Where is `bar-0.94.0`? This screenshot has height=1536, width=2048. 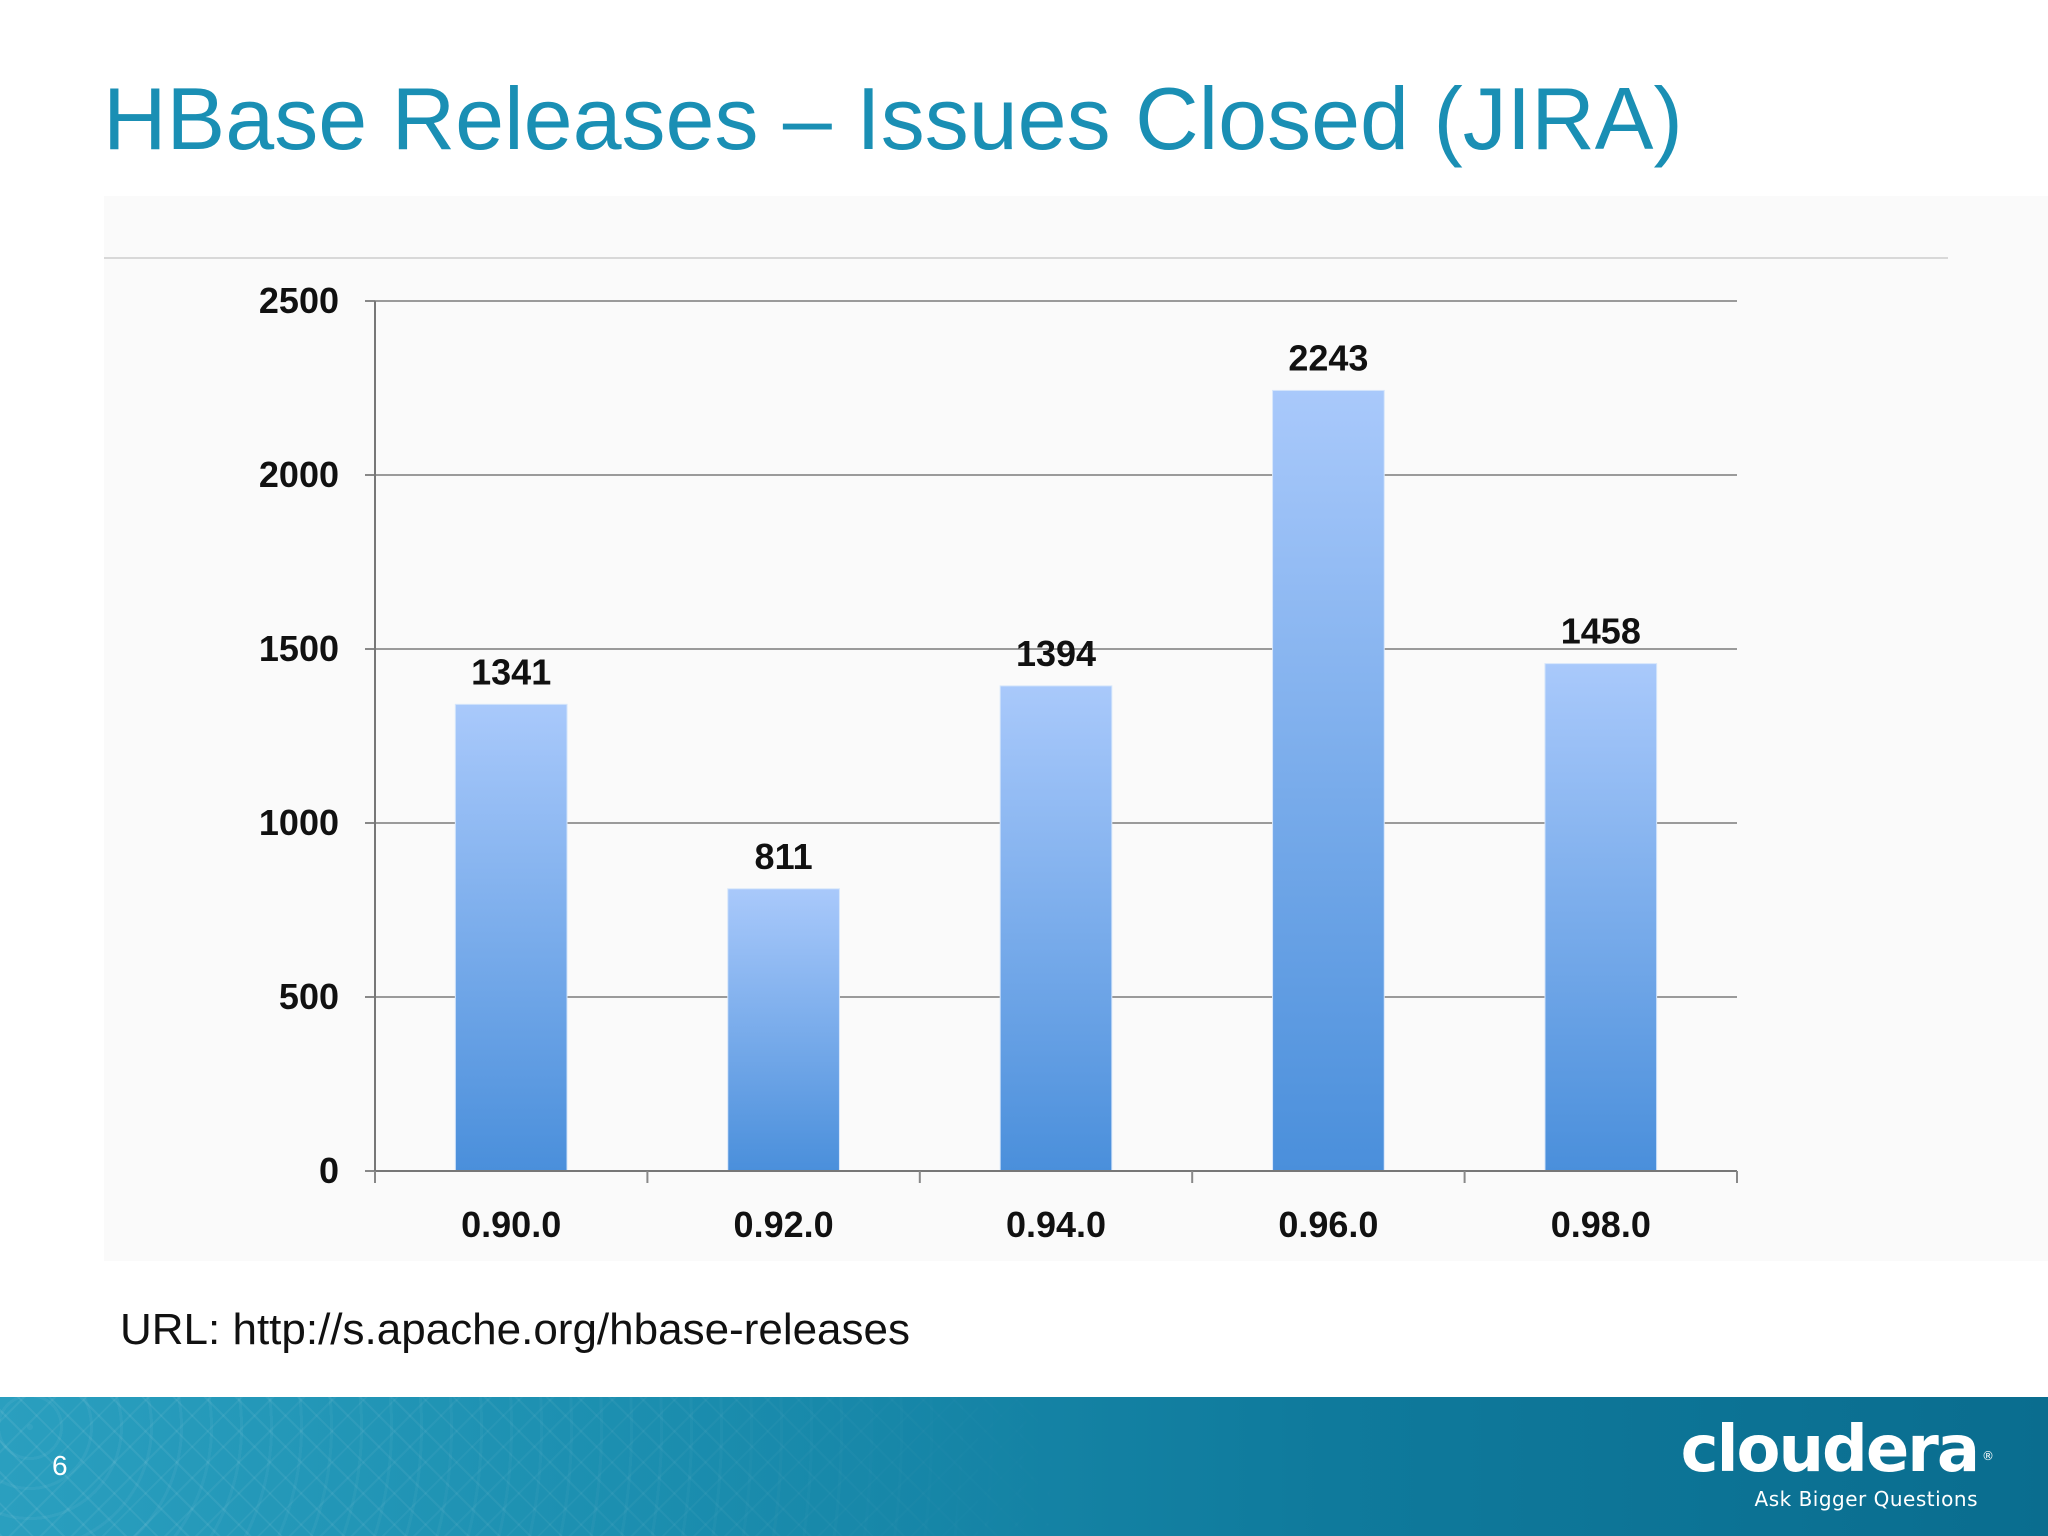
bar-0.94.0 is located at coordinates (1056, 928).